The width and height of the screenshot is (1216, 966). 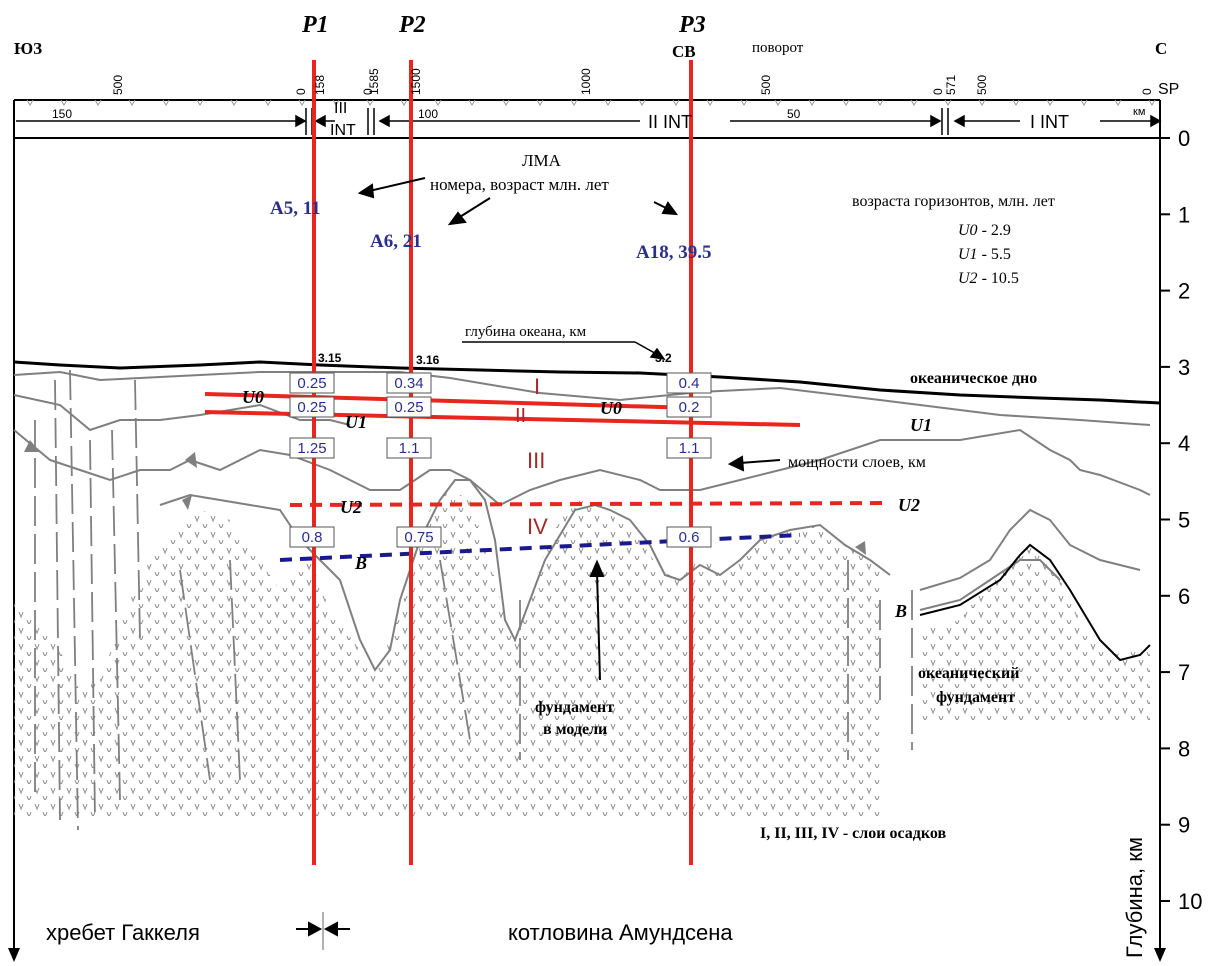 What do you see at coordinates (1178, 531) in the screenshot?
I see `depth-axis: 0 1 2 3 4 5 6 7 8 9 10` at bounding box center [1178, 531].